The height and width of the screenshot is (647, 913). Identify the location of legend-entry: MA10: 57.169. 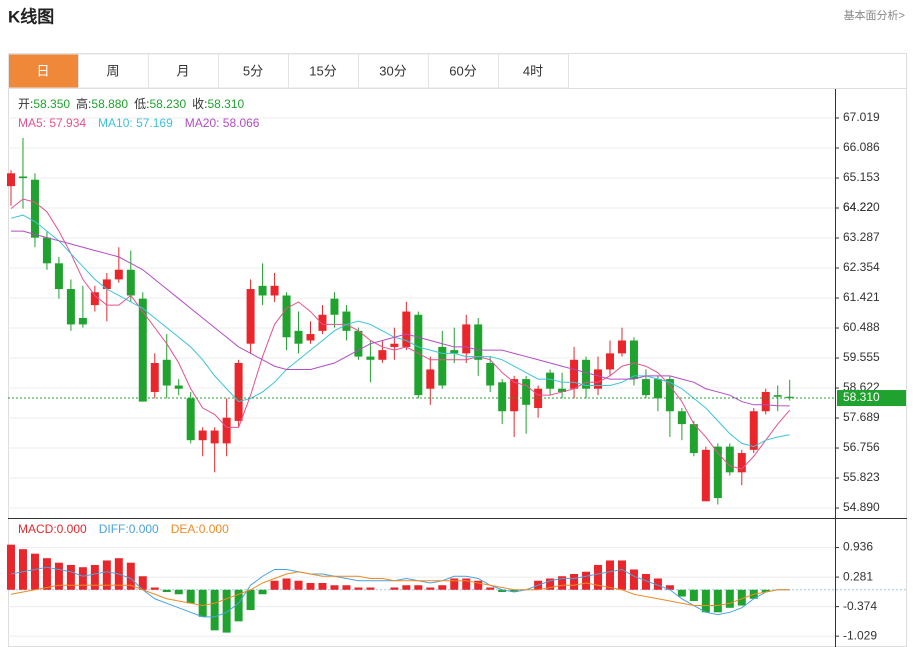
(135, 123).